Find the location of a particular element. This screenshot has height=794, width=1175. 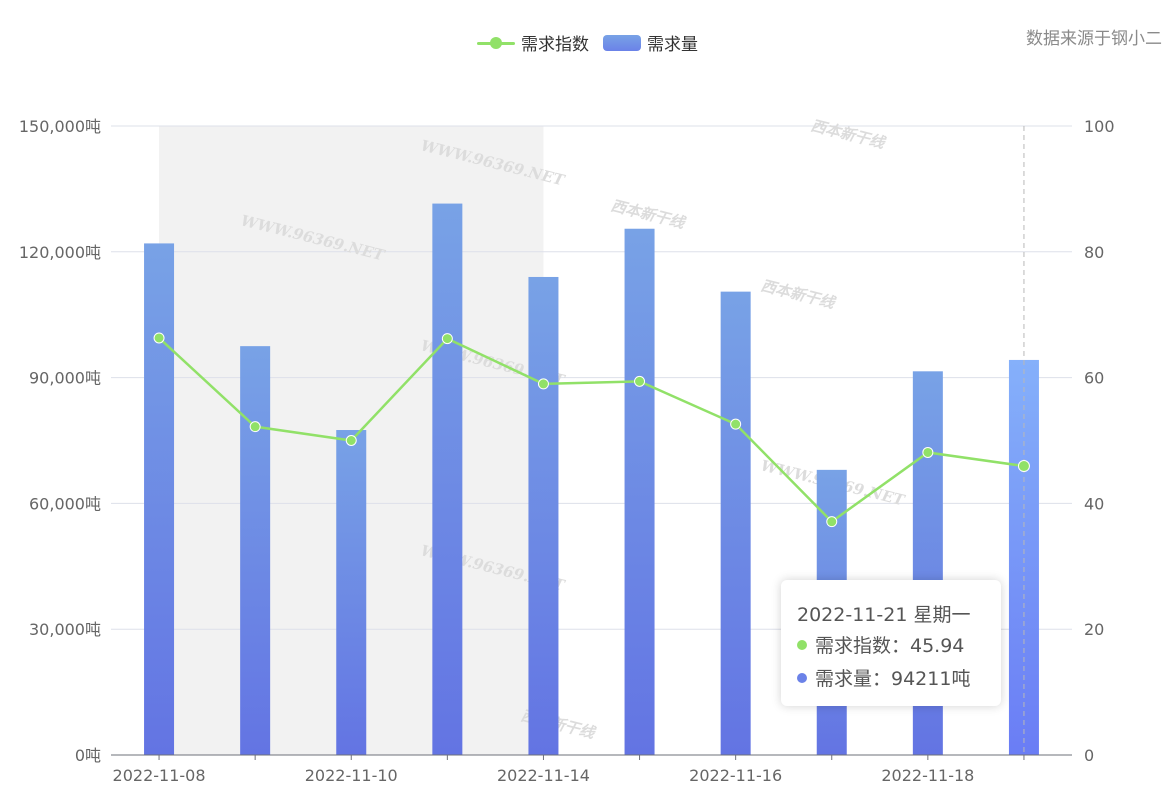

y-right-tick-label: 0 is located at coordinates (1089, 755).